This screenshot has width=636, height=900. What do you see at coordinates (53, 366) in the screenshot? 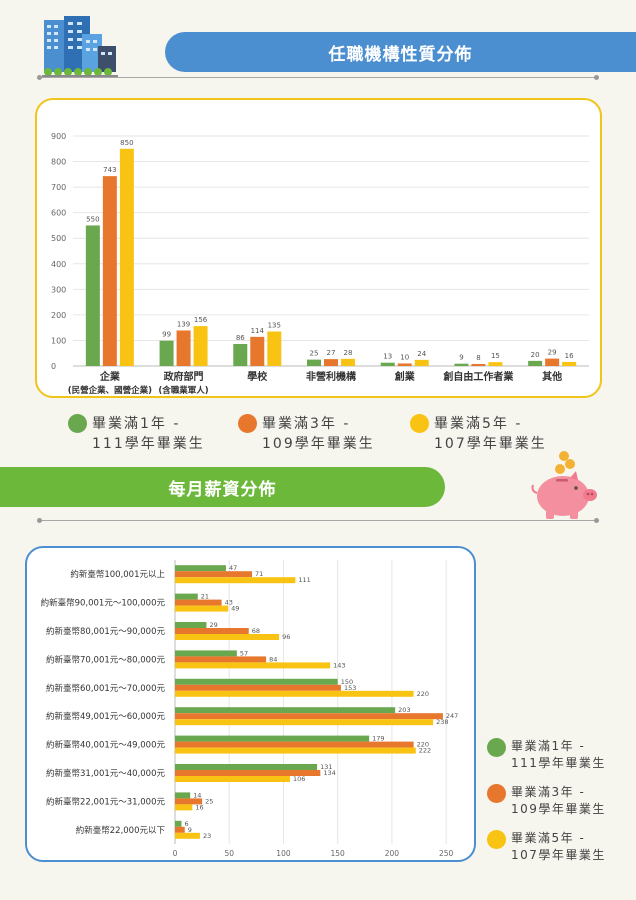
I see `y-tick-label: 0` at bounding box center [53, 366].